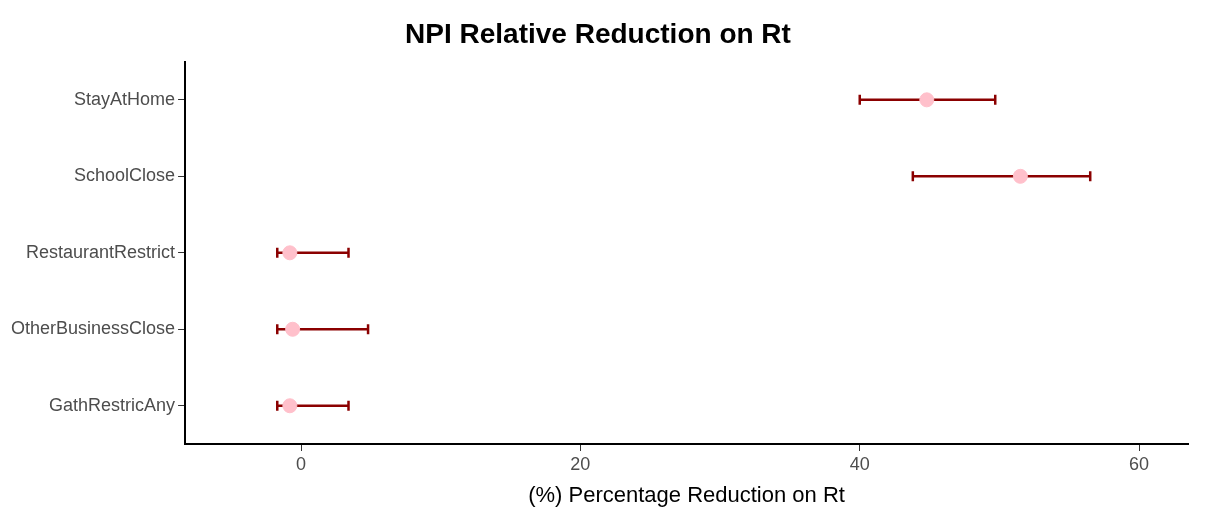  I want to click on chart-title: NPI Relative Reduction on Rt, so click(598, 33).